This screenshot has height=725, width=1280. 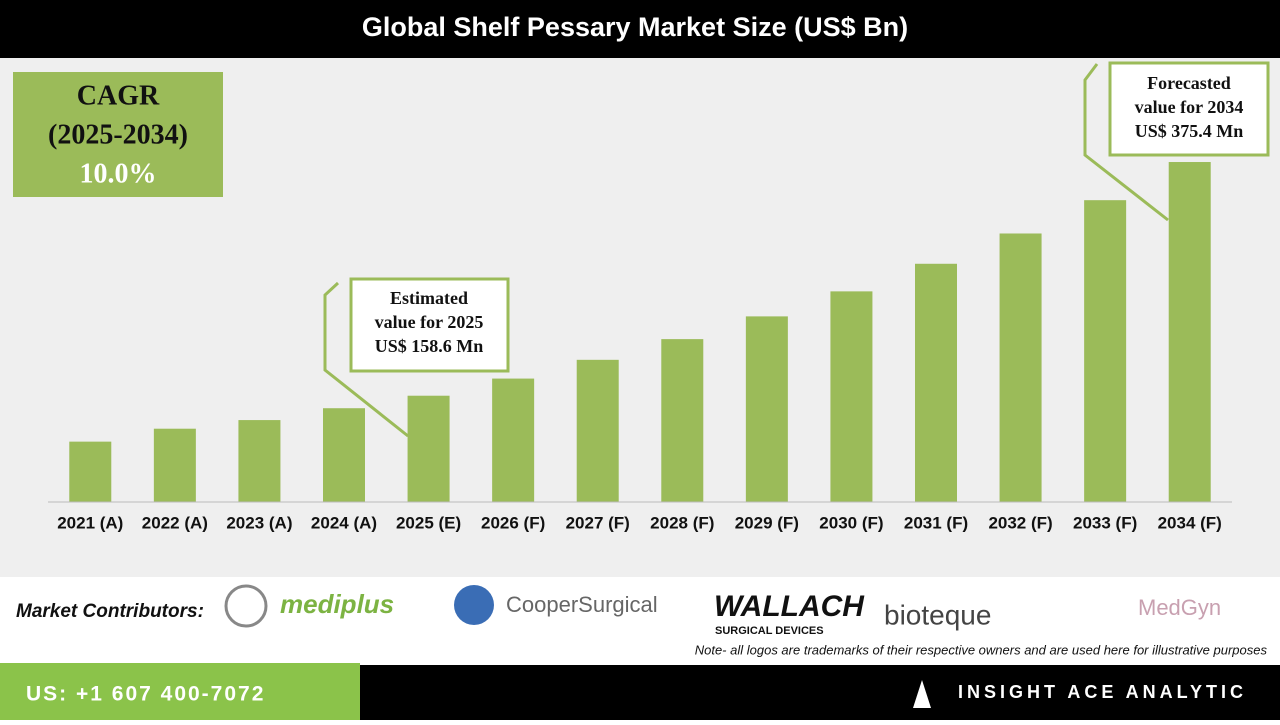 I want to click on x-tick-label: 2026 (F), so click(x=513, y=522).